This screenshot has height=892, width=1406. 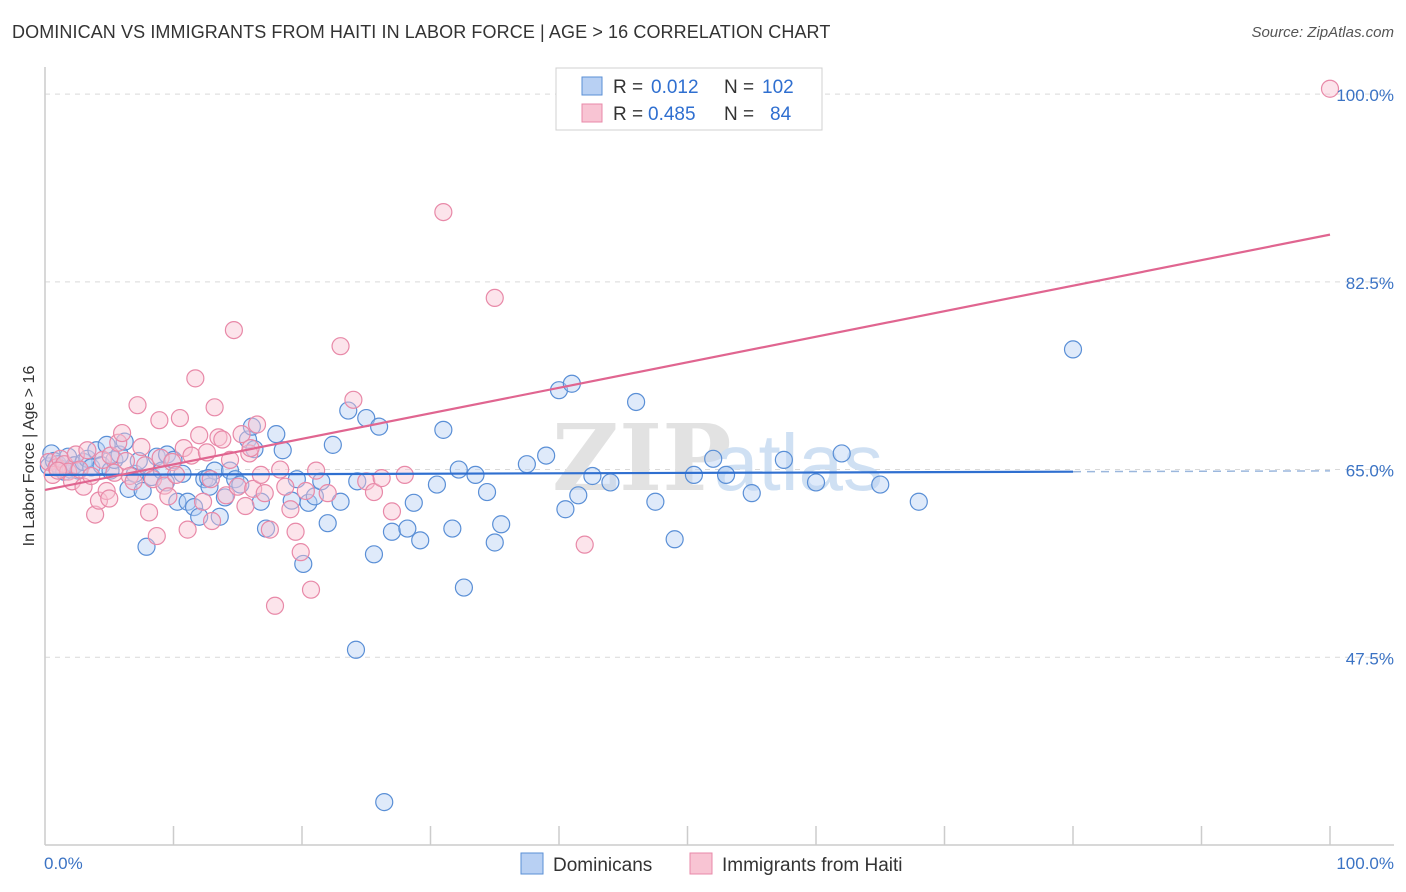 I want to click on bottom-legend-dominicans: Dominicans, so click(x=602, y=865).